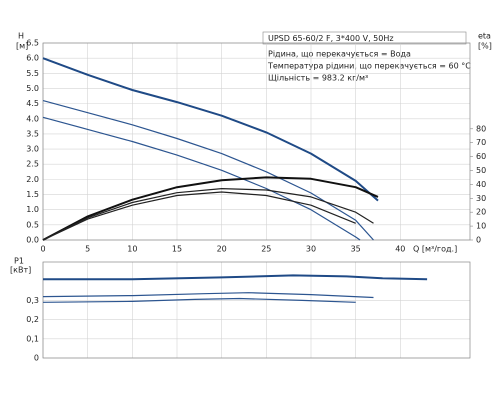  I want to click on y2-tick-label: 60, so click(481, 156).